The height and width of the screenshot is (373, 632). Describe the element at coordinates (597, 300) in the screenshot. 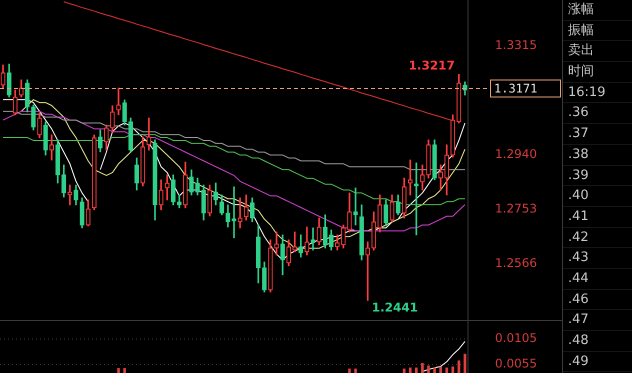

I see `text: .46` at that location.